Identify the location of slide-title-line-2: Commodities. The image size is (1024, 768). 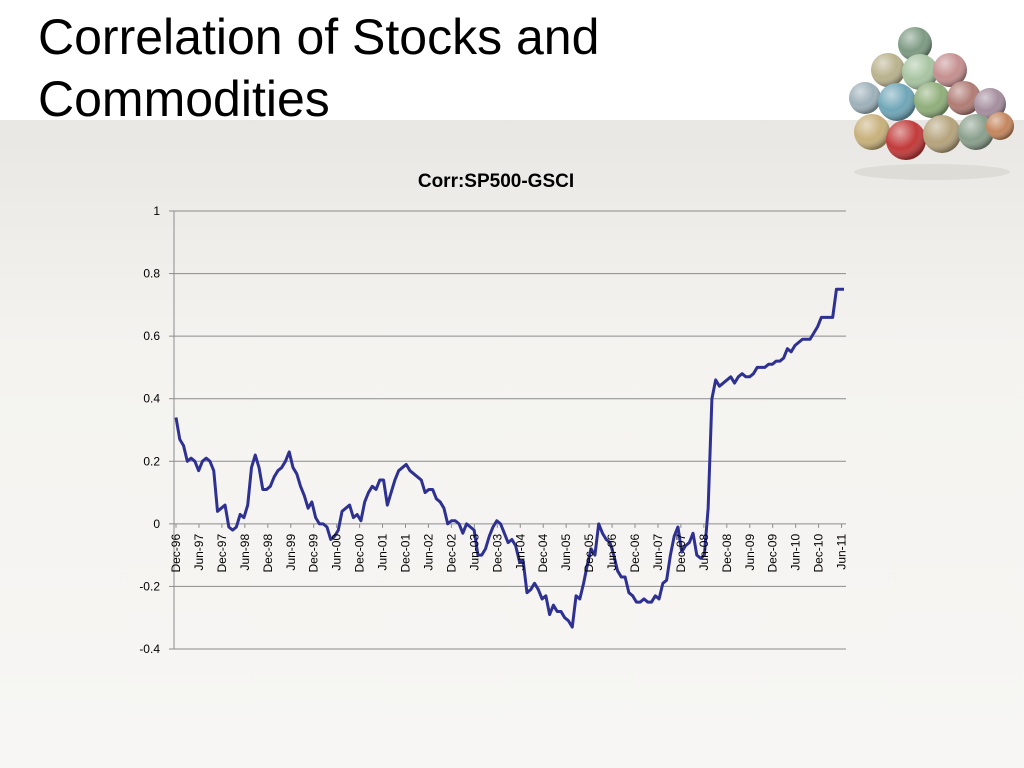
(184, 99).